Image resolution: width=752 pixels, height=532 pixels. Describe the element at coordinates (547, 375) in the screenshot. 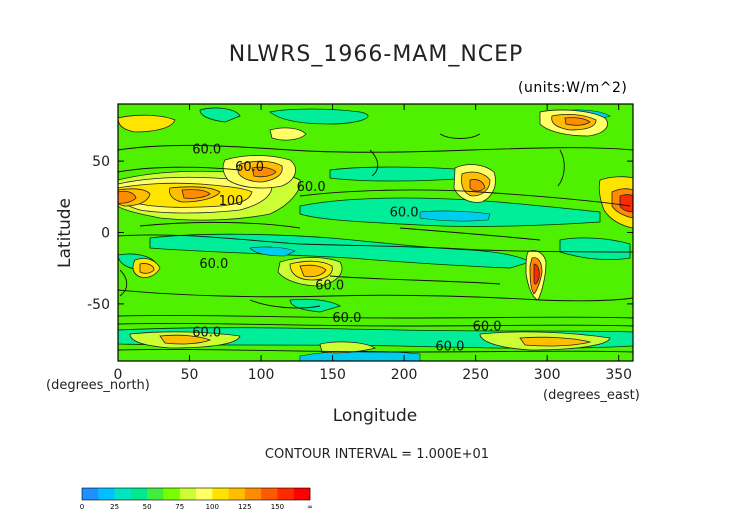

I see `x-tick-label: 300` at that location.